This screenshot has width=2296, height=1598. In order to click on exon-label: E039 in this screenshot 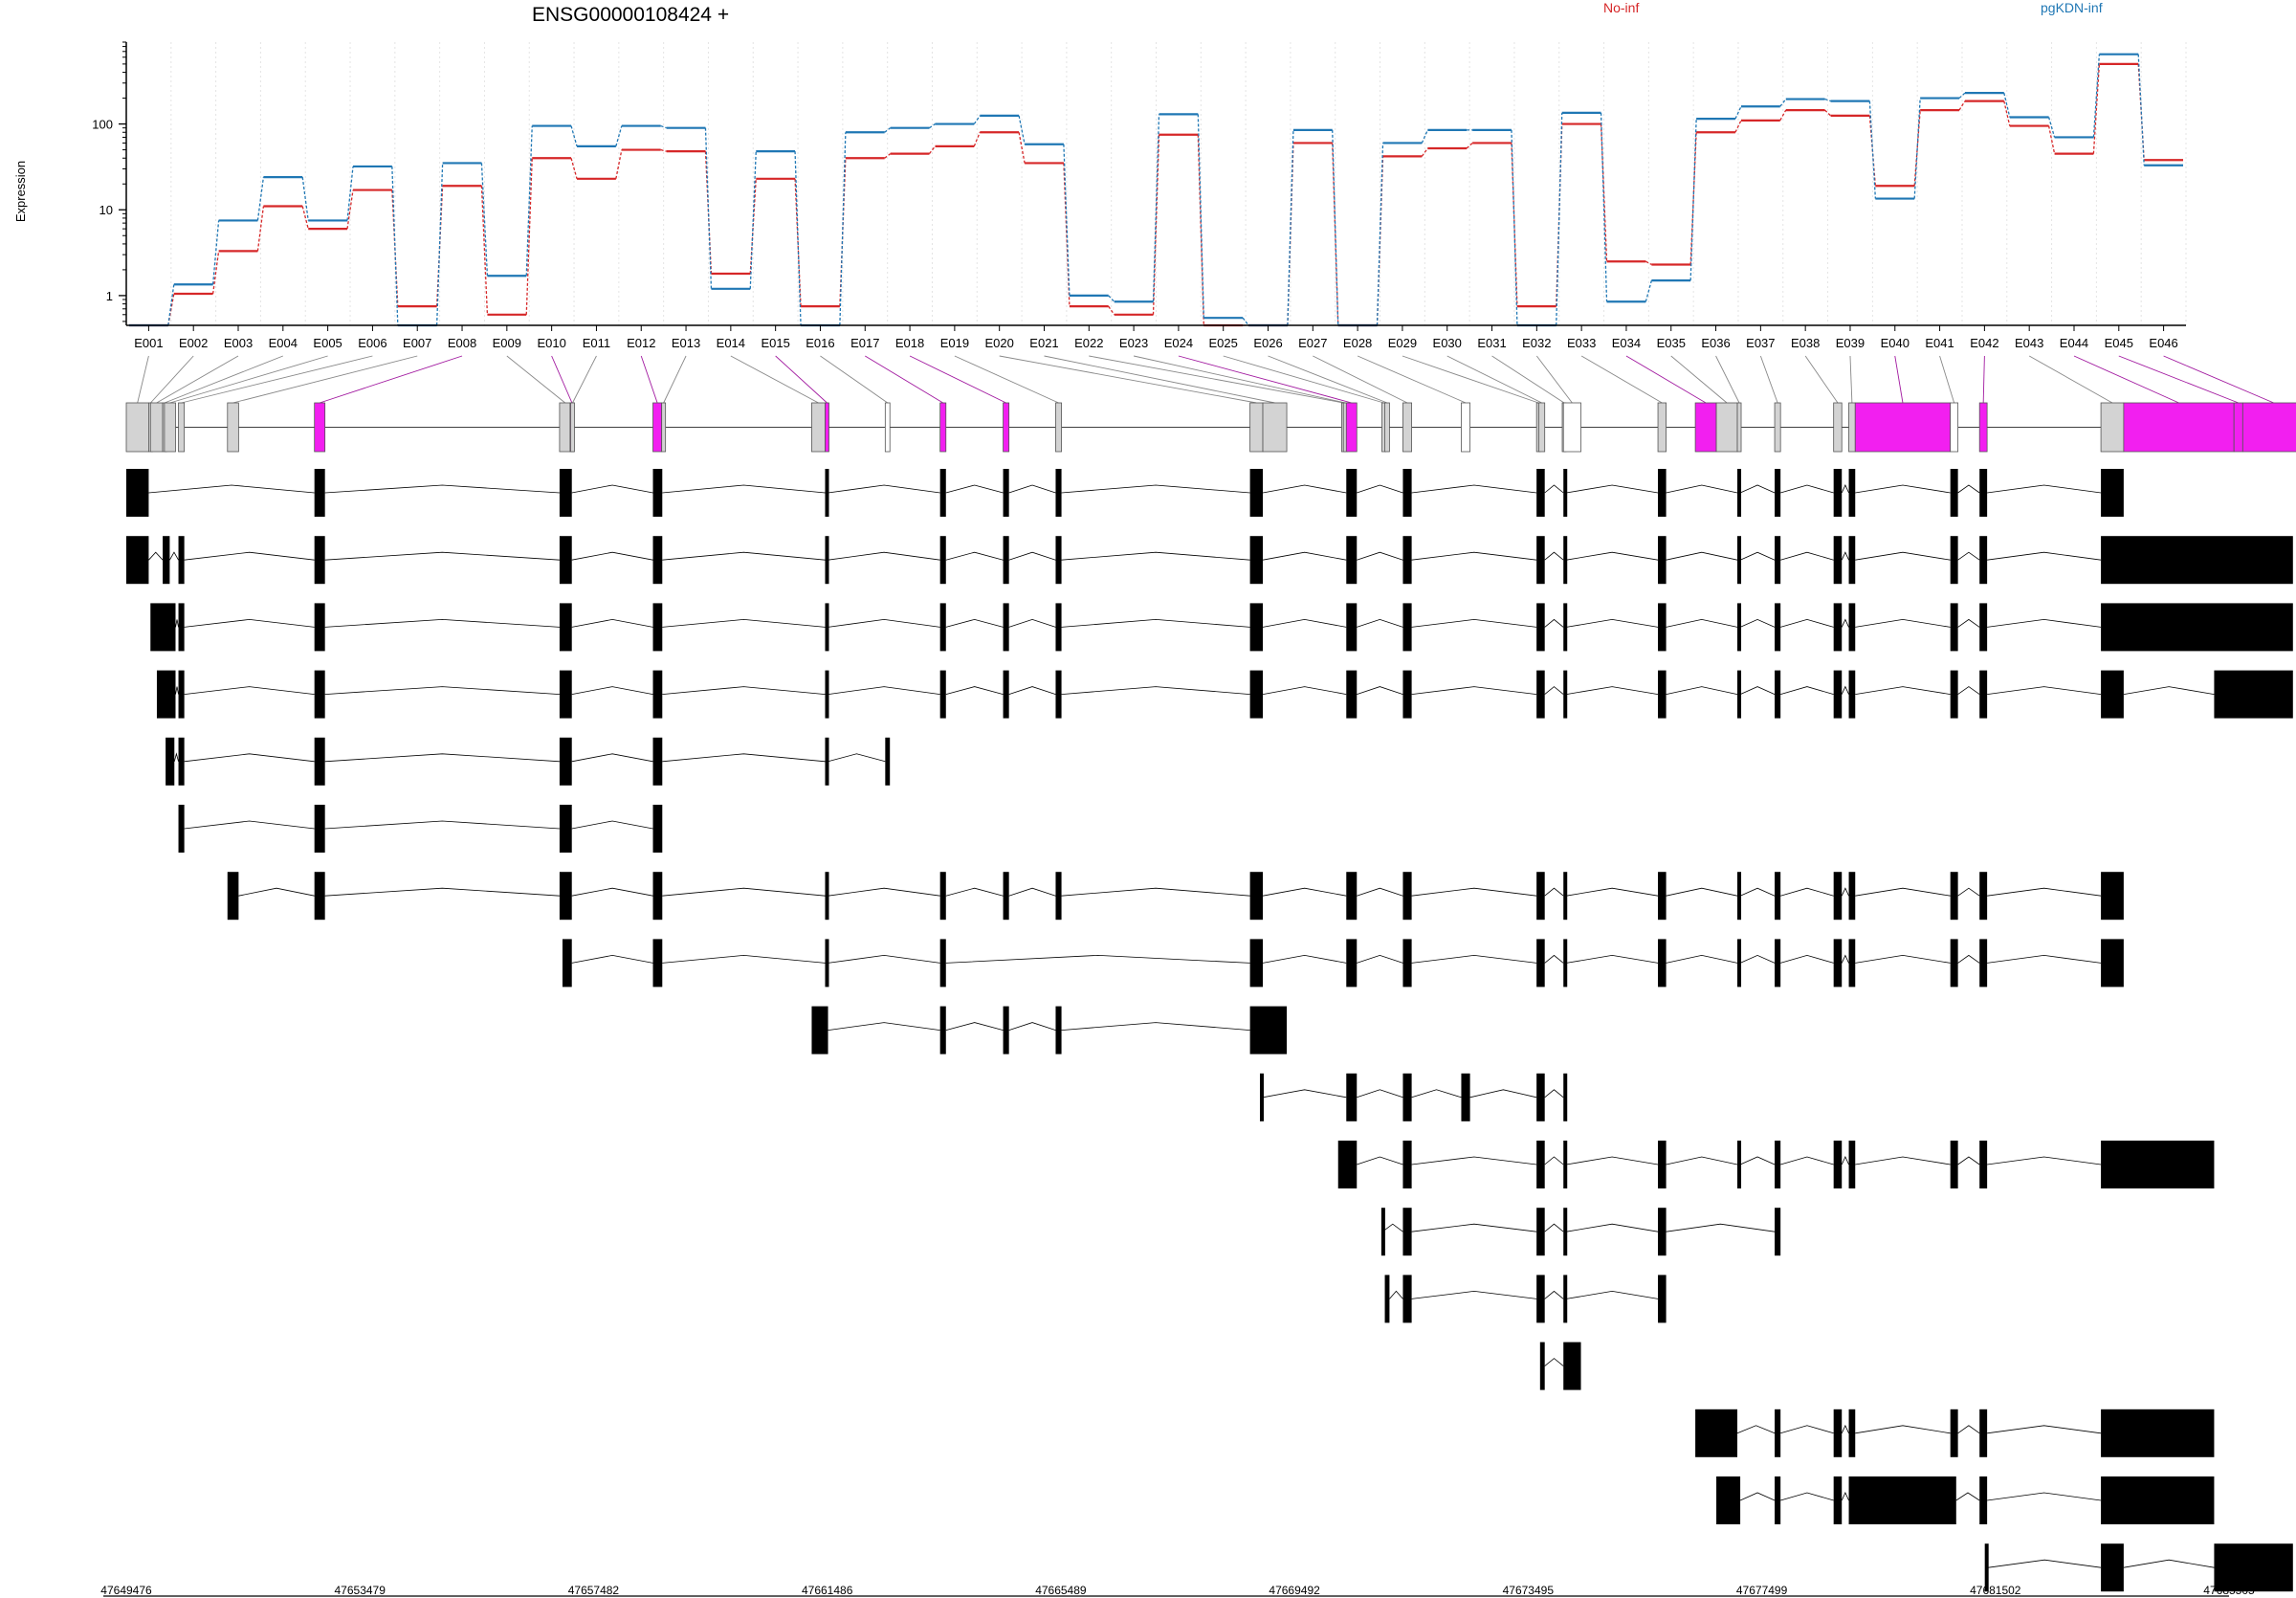, I will do `click(1850, 343)`.